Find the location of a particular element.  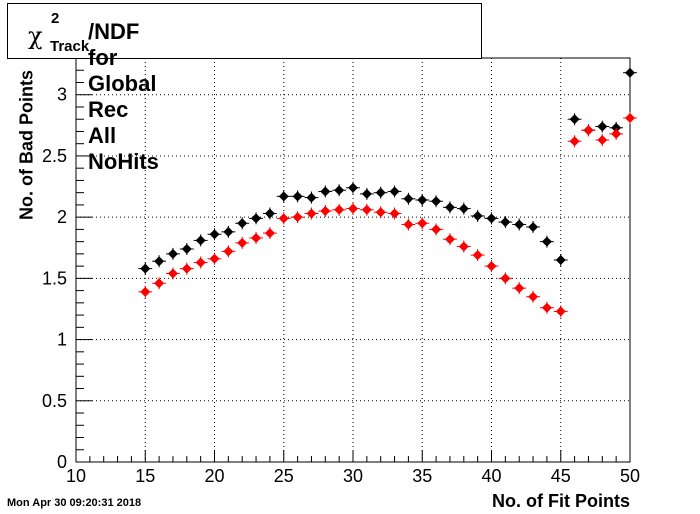

x-tick-label: 45 is located at coordinates (561, 476).